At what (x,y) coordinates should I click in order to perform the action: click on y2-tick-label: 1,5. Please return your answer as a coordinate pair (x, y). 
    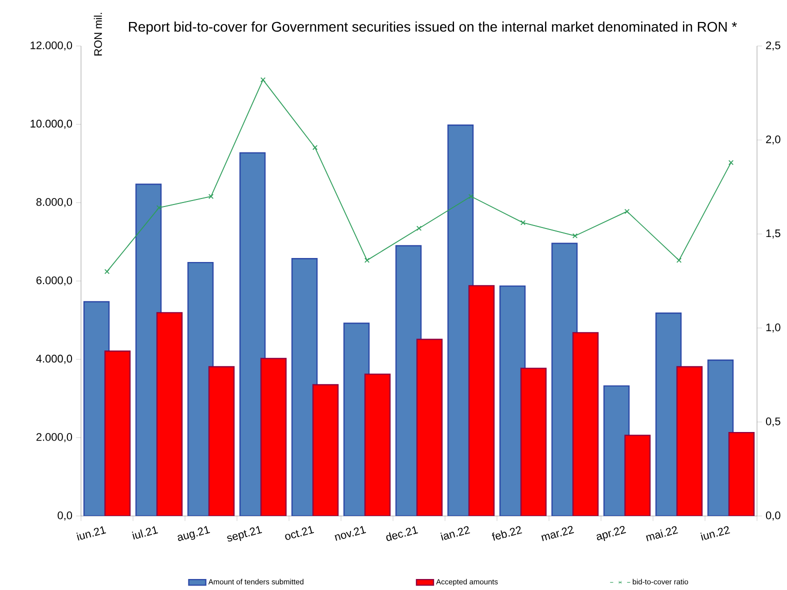
    Looking at the image, I should click on (773, 234).